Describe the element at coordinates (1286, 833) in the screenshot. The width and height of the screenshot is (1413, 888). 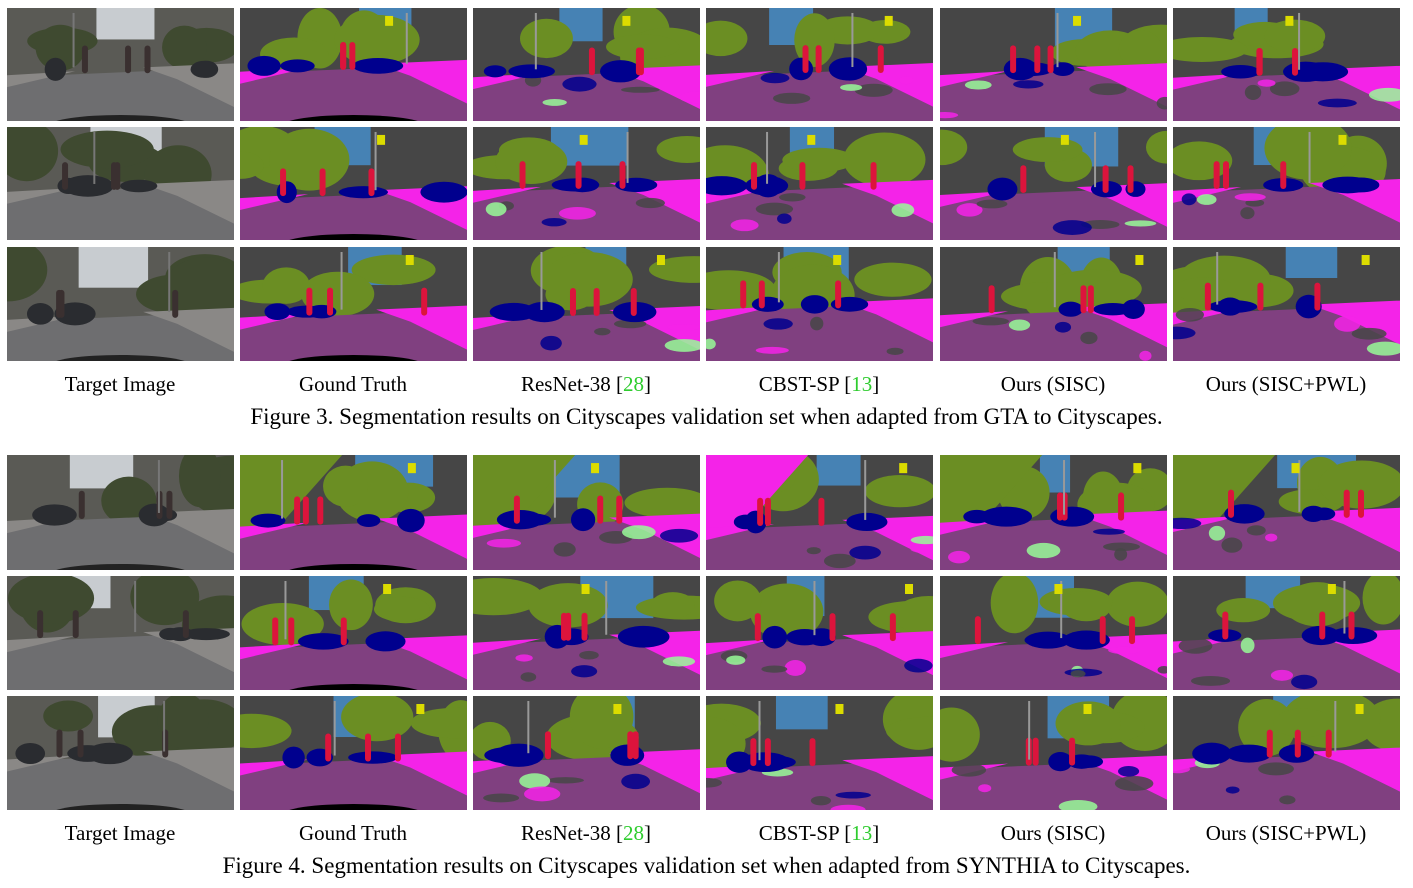
I see `label-text: Ours (SISC+PWL)` at that location.